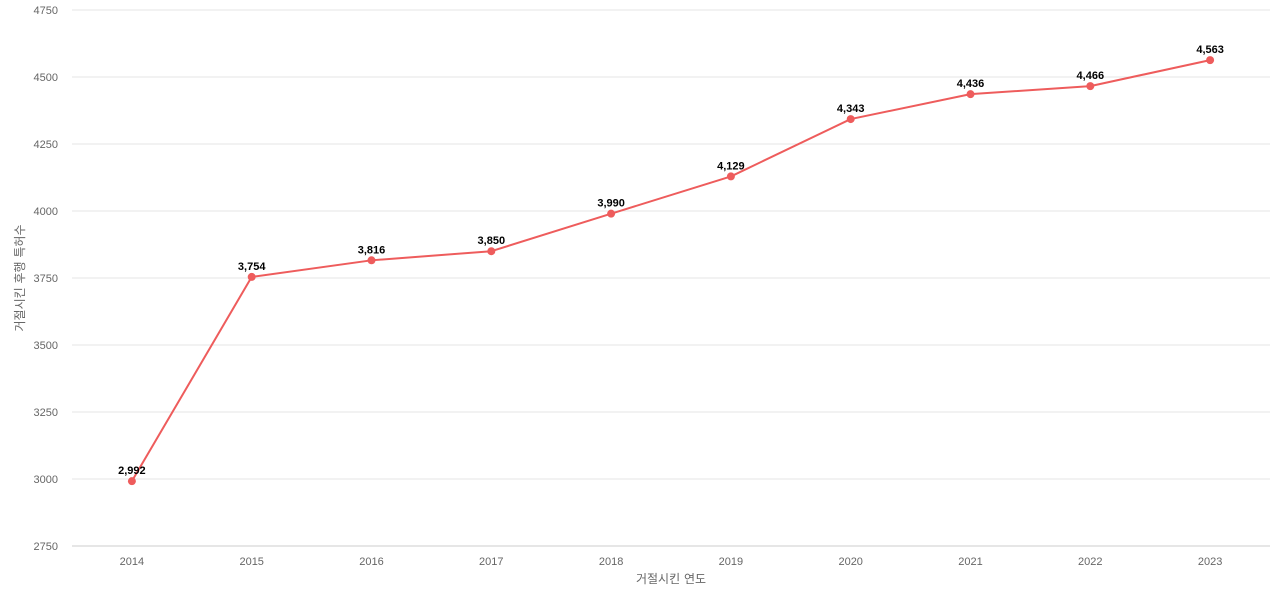  Describe the element at coordinates (46, 212) in the screenshot. I see `y-tick-label: 4000` at that location.